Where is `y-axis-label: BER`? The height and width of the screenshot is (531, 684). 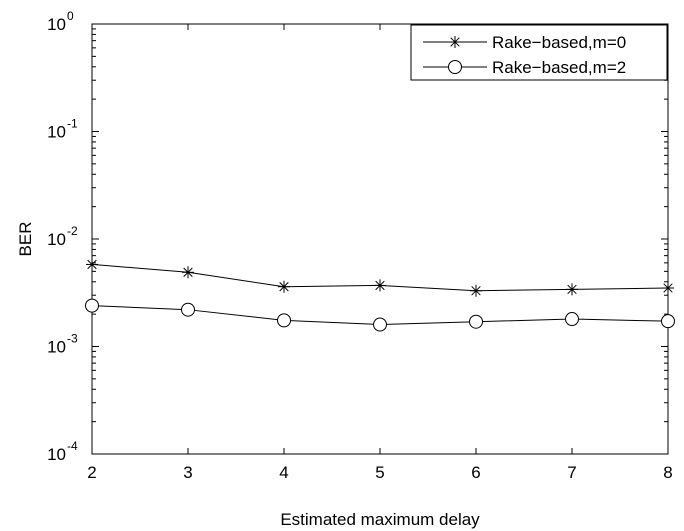
y-axis-label: BER is located at coordinates (25, 239).